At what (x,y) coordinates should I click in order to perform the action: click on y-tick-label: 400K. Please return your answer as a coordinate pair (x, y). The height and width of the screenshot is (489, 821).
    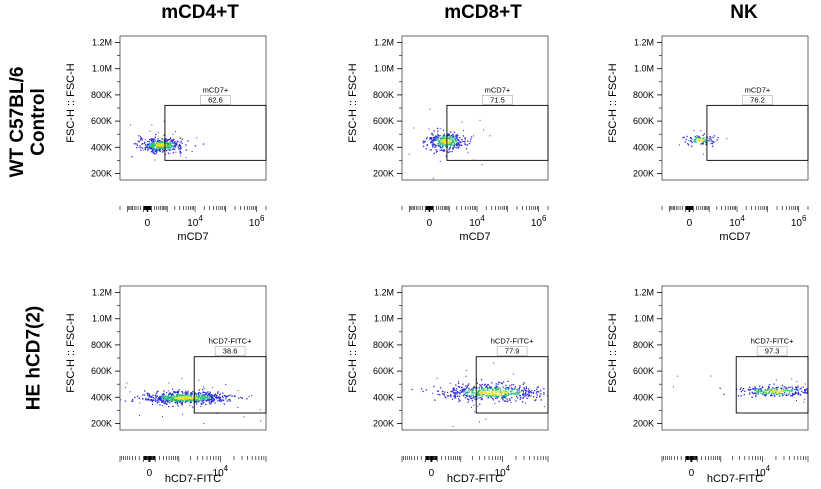
    Looking at the image, I should click on (643, 397).